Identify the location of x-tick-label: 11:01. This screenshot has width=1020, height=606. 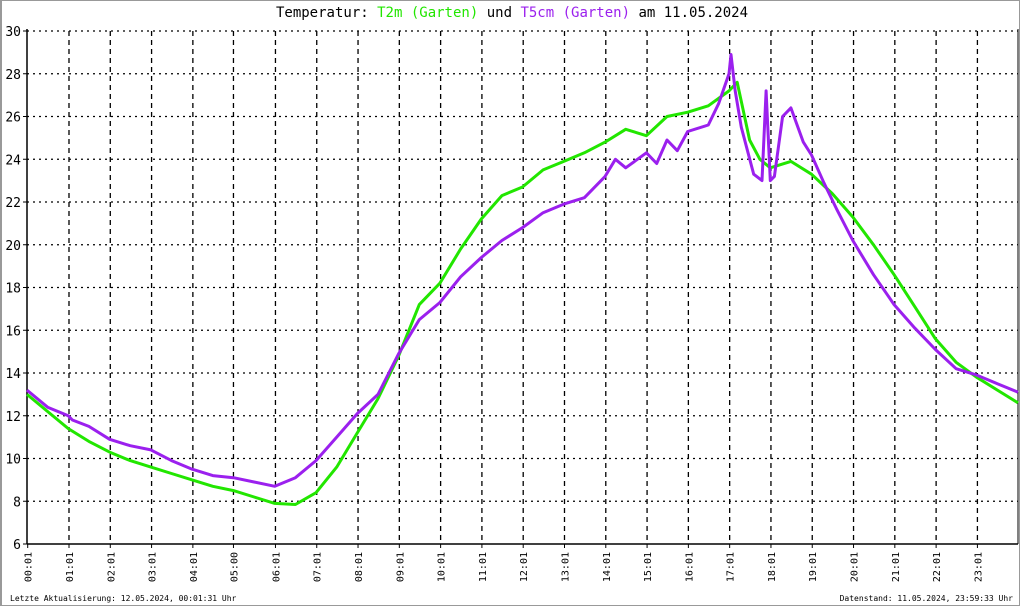
(483, 567).